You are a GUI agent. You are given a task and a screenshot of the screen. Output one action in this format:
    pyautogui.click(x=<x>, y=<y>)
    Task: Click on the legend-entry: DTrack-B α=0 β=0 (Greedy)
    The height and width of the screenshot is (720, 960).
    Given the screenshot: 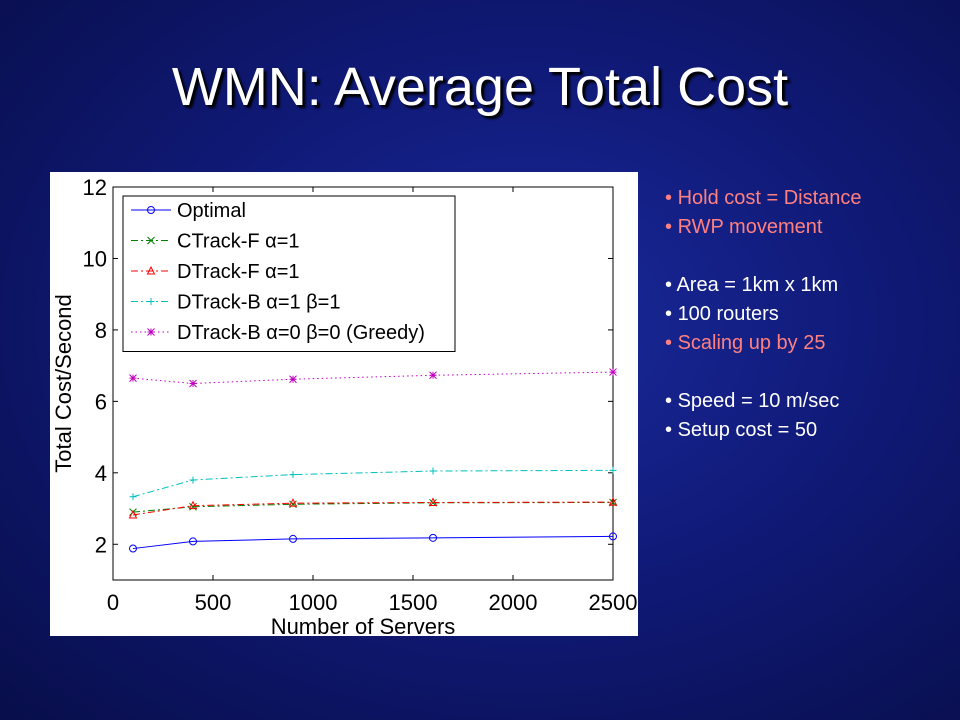 What is the action you would take?
    pyautogui.click(x=278, y=333)
    